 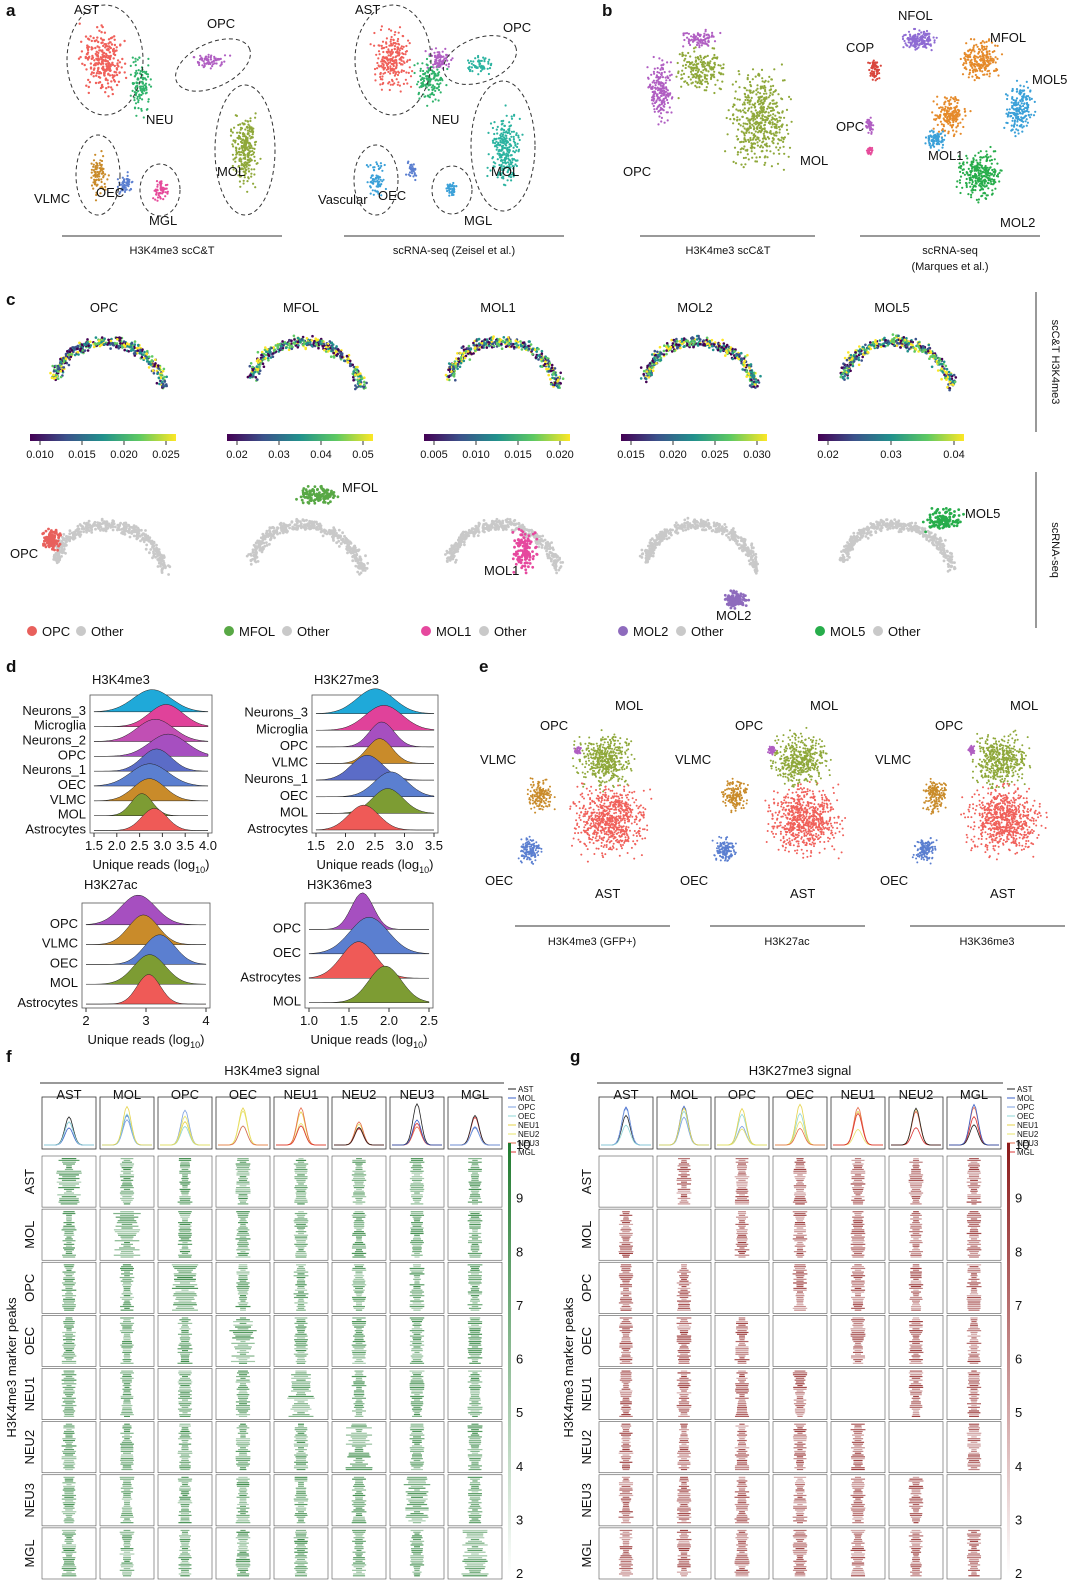 What do you see at coordinates (527, 1152) in the screenshot?
I see `f-legend-7: MGL` at bounding box center [527, 1152].